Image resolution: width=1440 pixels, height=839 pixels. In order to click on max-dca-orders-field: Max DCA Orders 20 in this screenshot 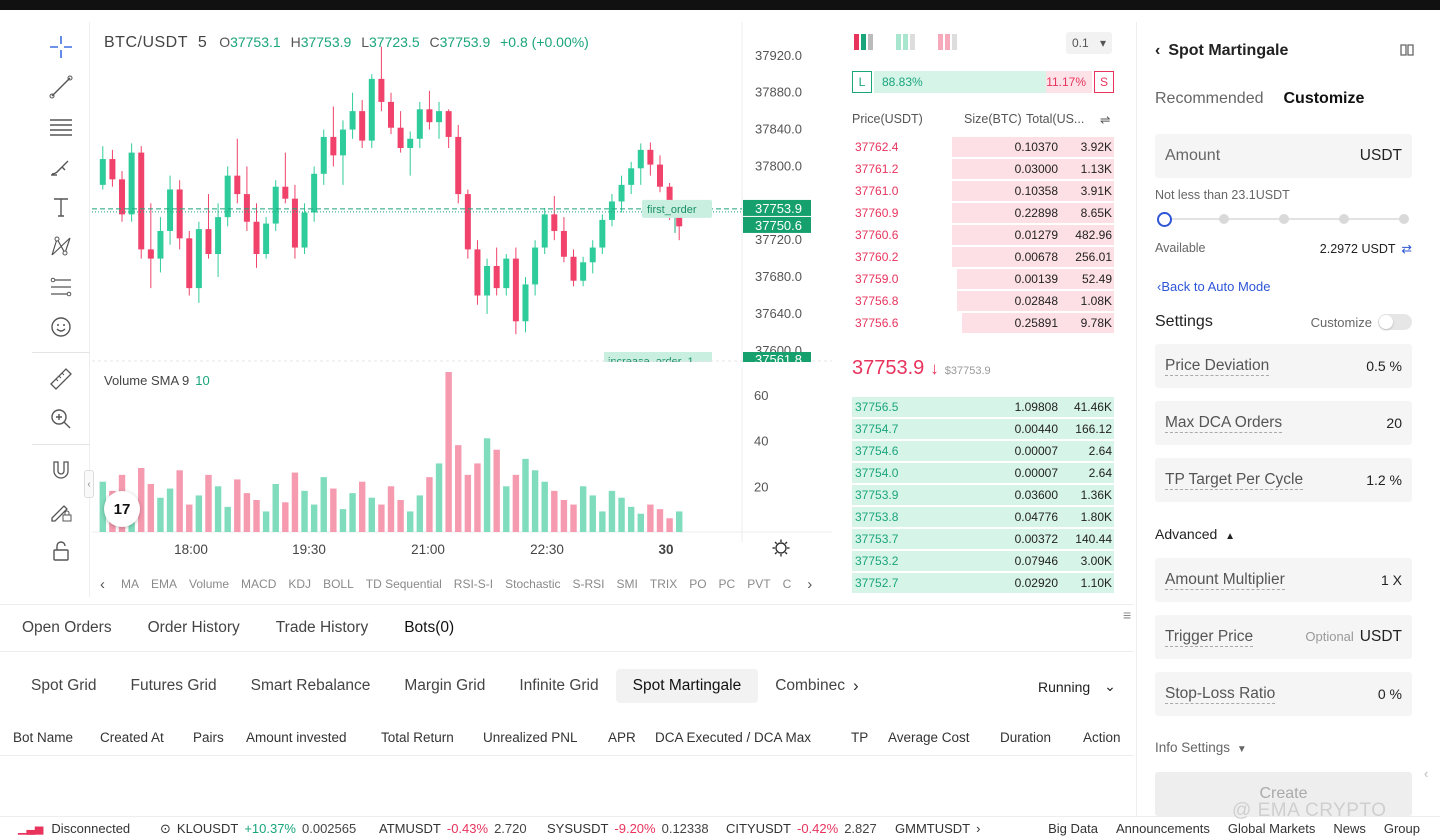, I will do `click(1283, 423)`.